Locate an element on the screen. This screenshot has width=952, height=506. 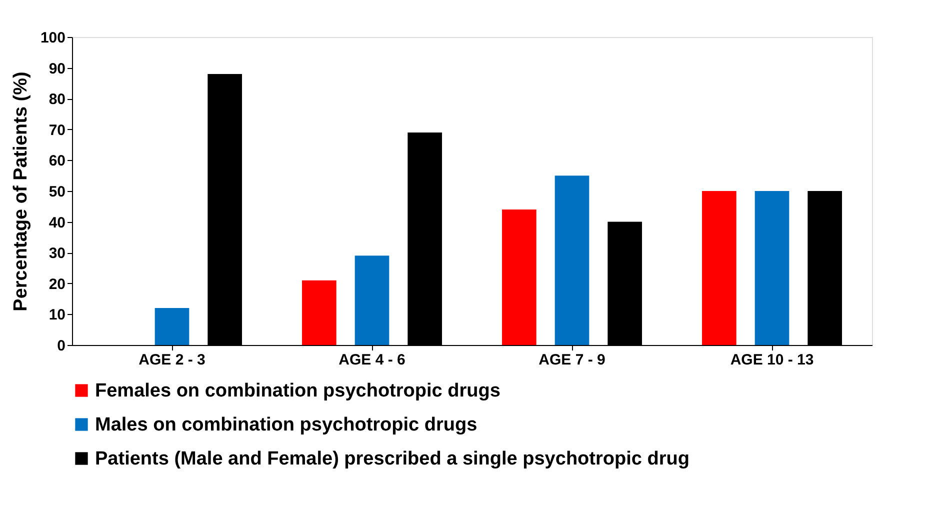
y-tick-label: 50 is located at coordinates (57, 192).